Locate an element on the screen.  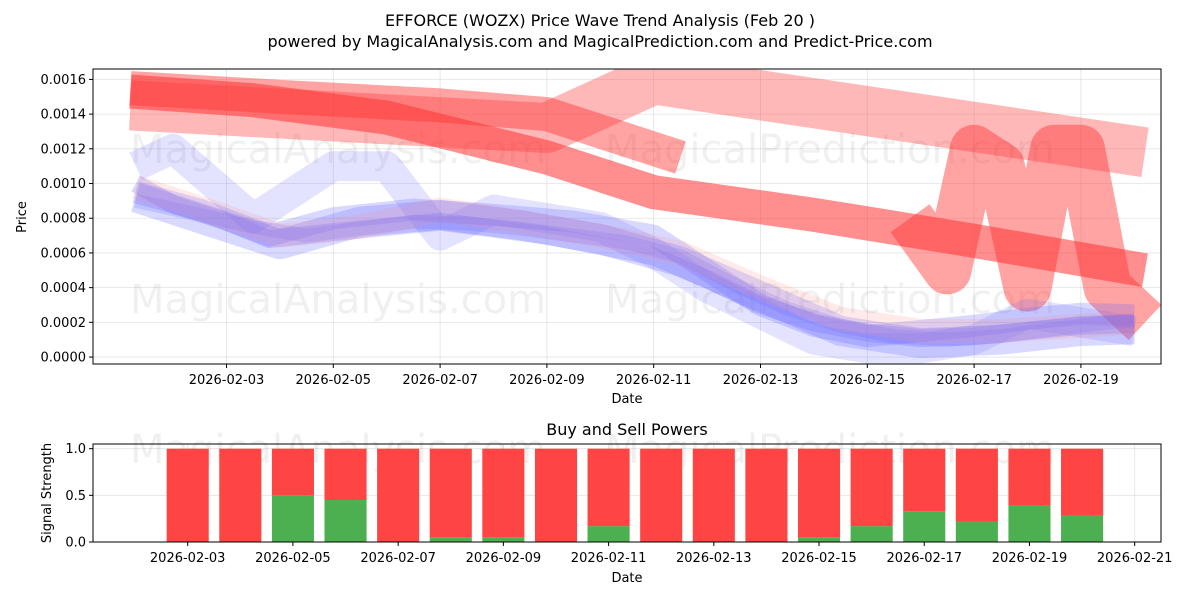
y-tick-label: 0.0012 is located at coordinates (64, 149).